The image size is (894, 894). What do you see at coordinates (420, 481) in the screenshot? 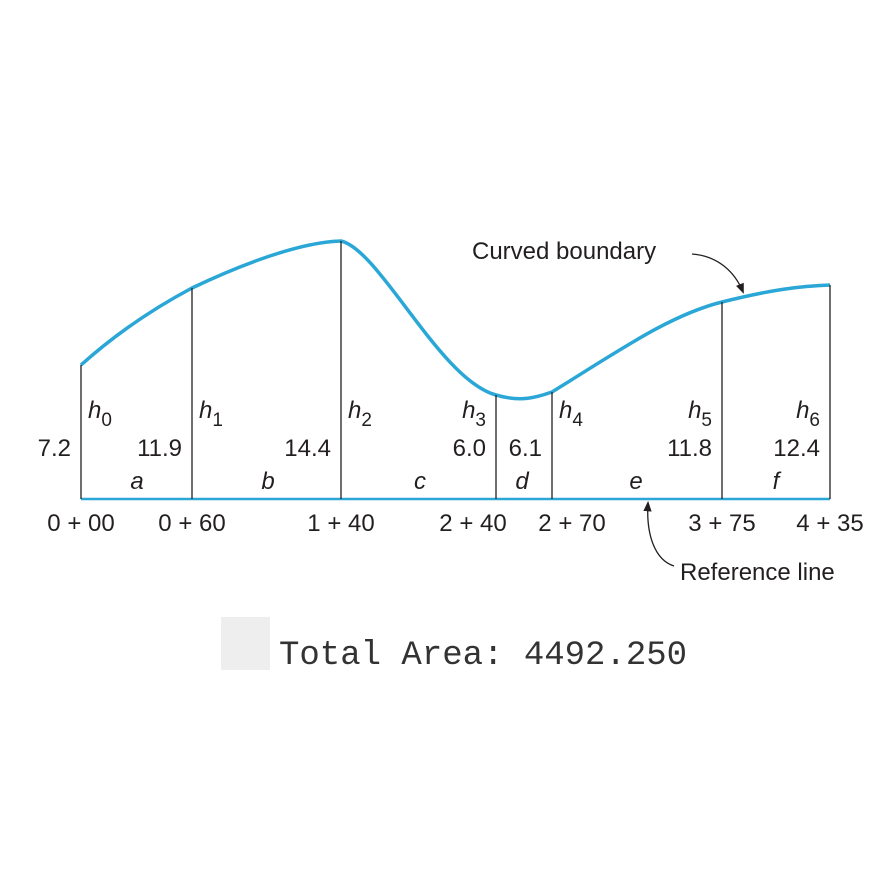
I see `segment-label: c` at bounding box center [420, 481].